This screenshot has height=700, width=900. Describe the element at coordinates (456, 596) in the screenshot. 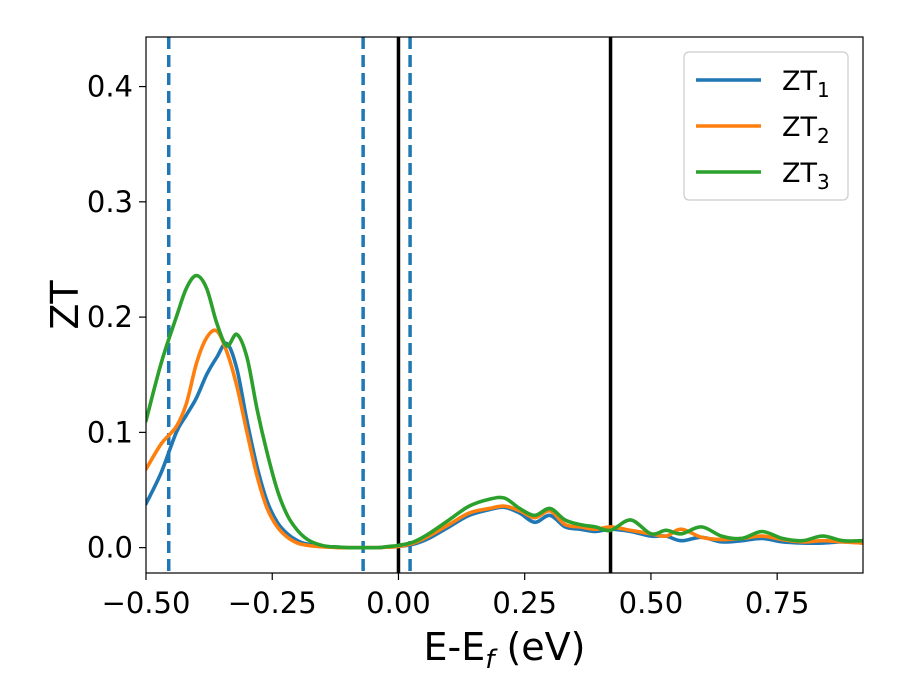

I see `x-axis: −0.50 −0.25 0.00 0.25 0.50 0.75` at that location.